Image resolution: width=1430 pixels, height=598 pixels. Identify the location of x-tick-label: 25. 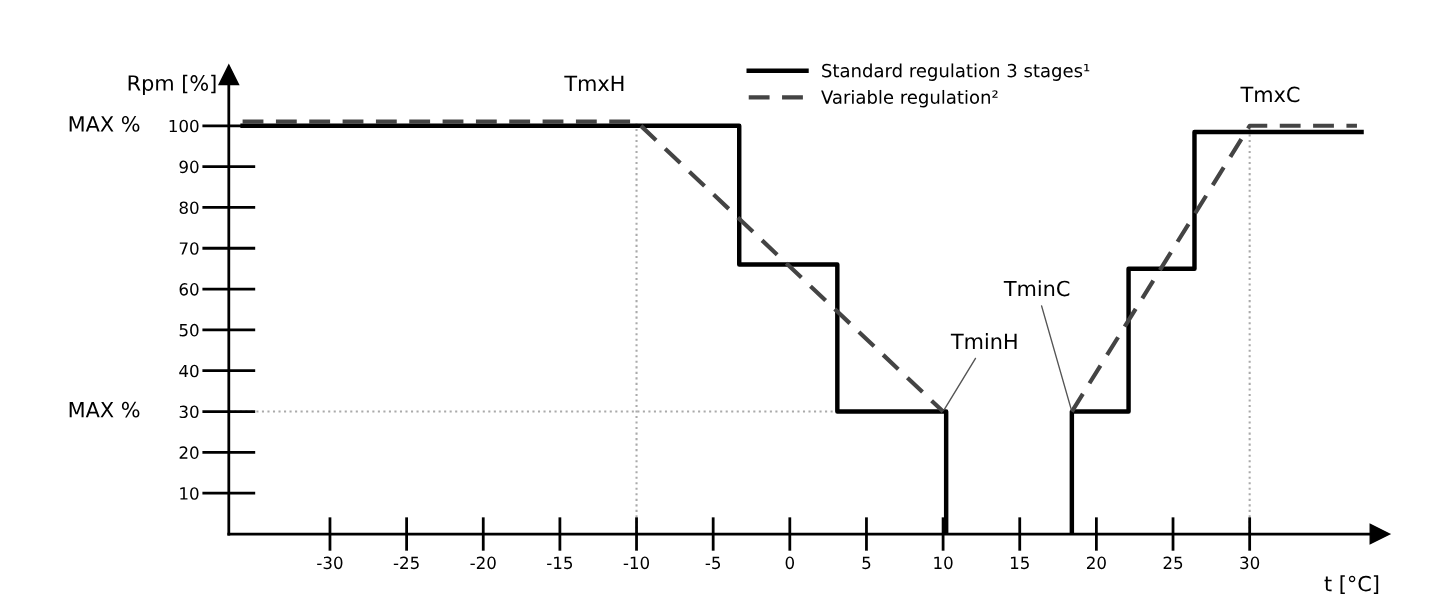
(1173, 563).